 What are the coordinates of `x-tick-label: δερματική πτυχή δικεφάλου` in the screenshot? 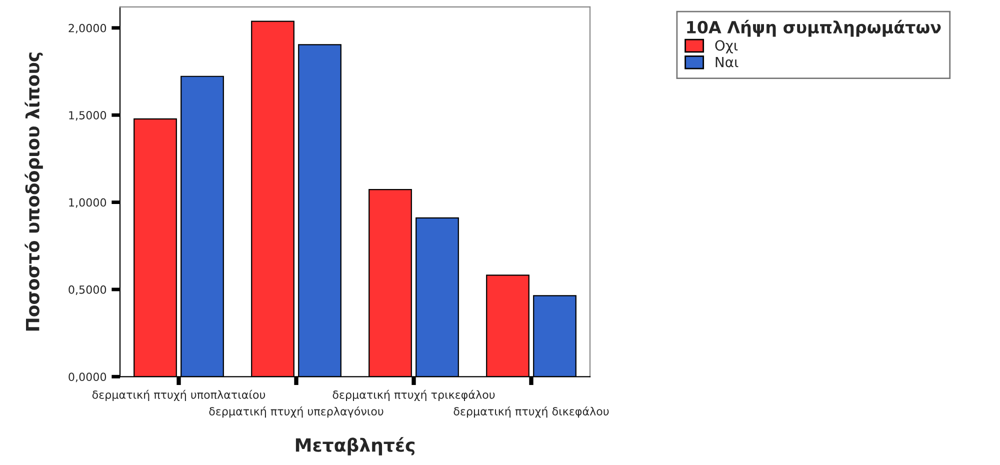 It's located at (531, 412).